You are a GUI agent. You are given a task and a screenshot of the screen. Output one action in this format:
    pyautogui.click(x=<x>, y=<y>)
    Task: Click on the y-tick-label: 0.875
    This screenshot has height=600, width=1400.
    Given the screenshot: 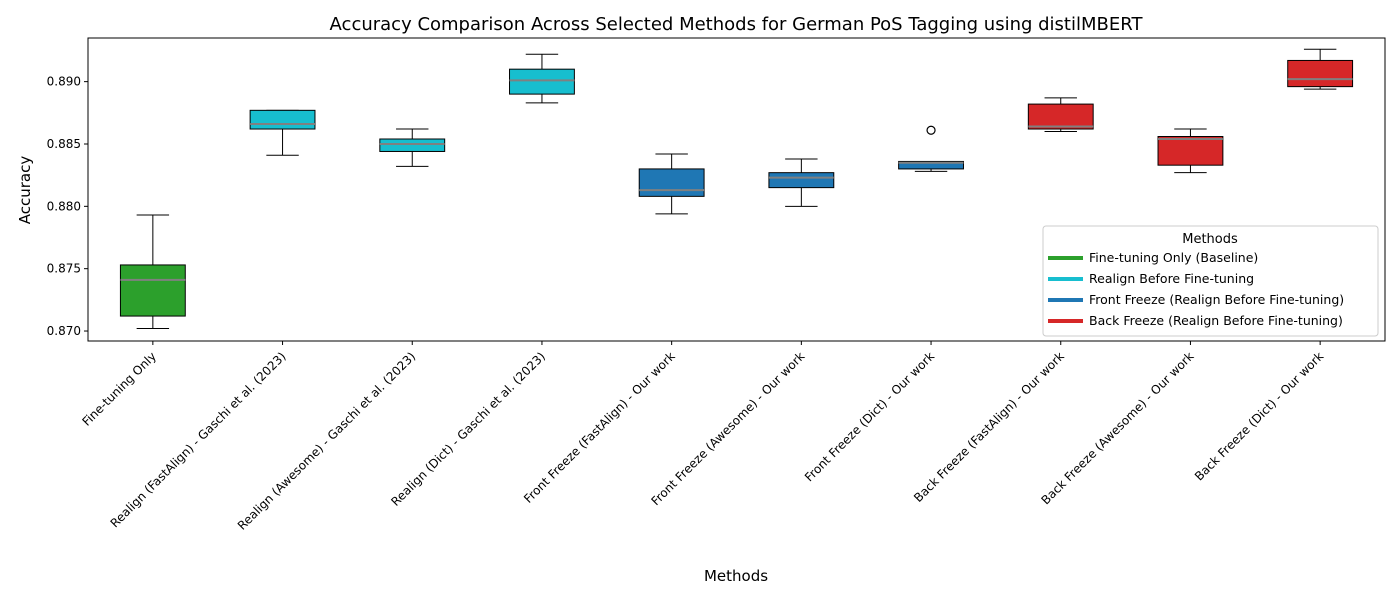 What is the action you would take?
    pyautogui.click(x=64, y=269)
    